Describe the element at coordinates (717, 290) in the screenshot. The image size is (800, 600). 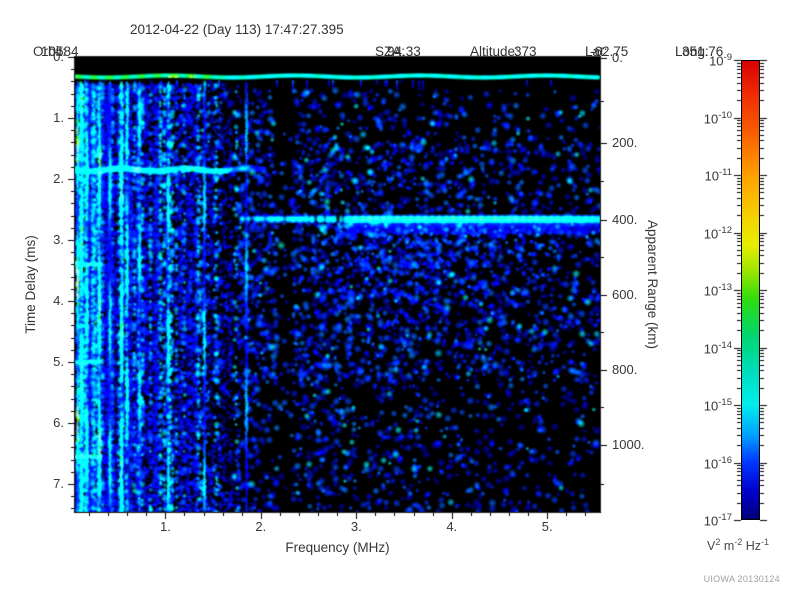
I see `colorbar-tick-label: 10-13` at that location.